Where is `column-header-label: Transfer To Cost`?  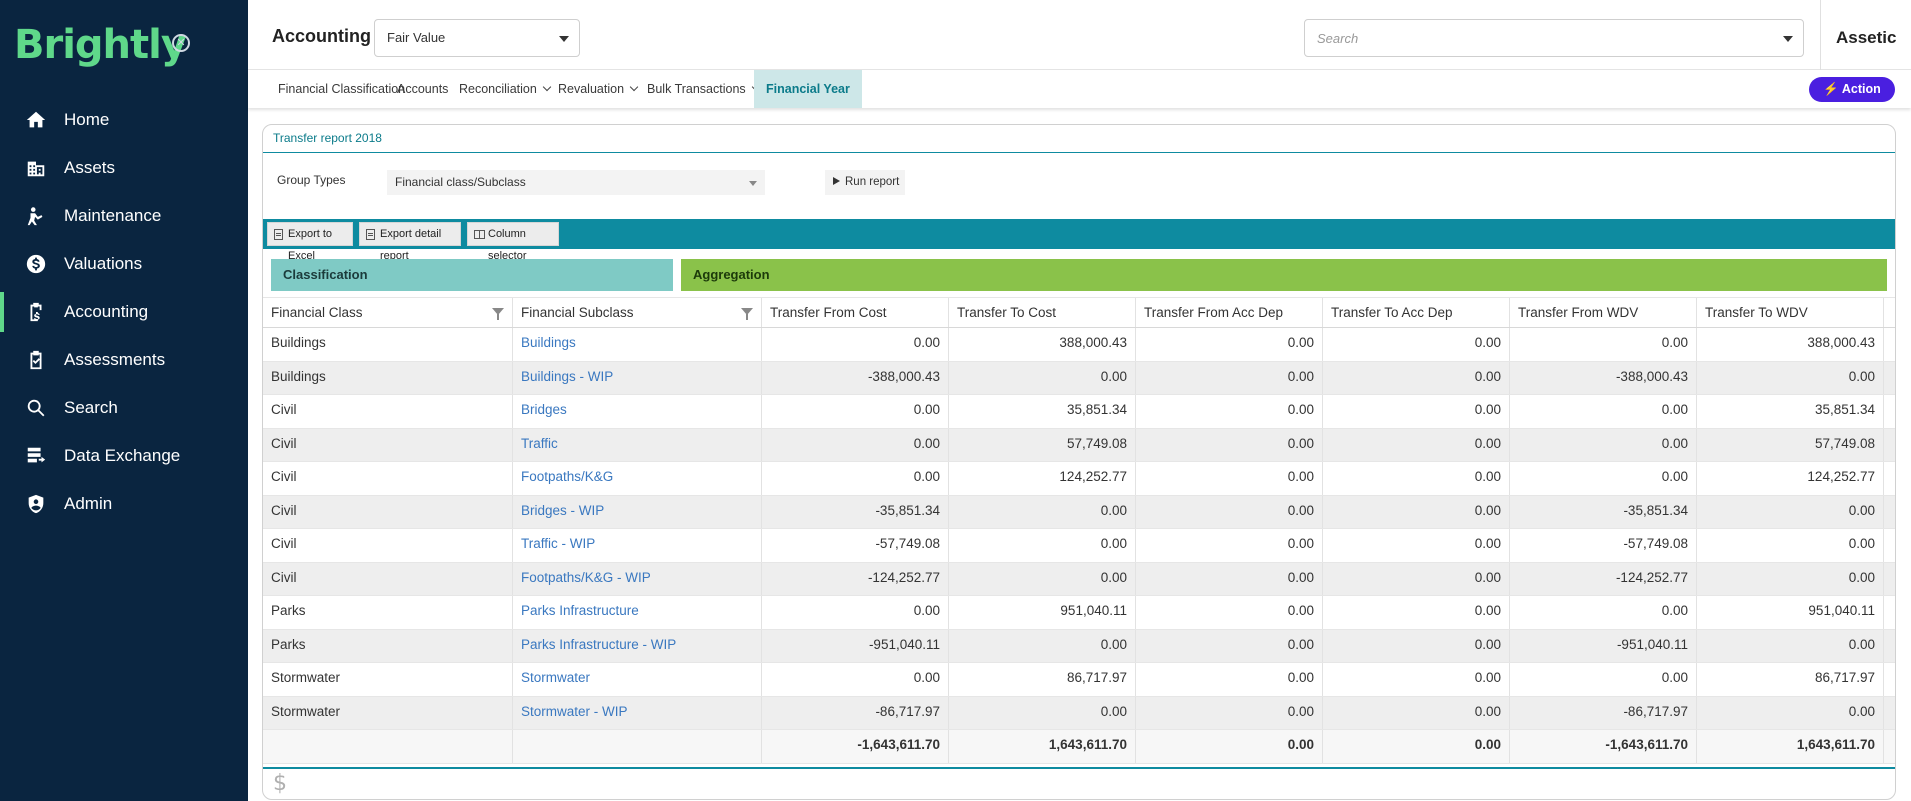 column-header-label: Transfer To Cost is located at coordinates (1007, 312).